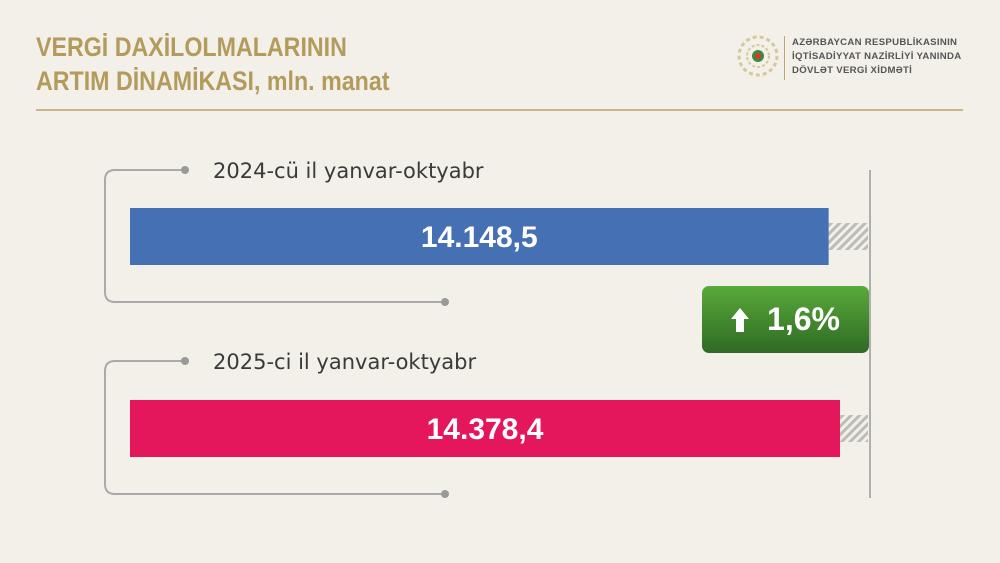 This screenshot has width=1000, height=563. What do you see at coordinates (758, 56) in the screenshot?
I see `emblem-logo-icon` at bounding box center [758, 56].